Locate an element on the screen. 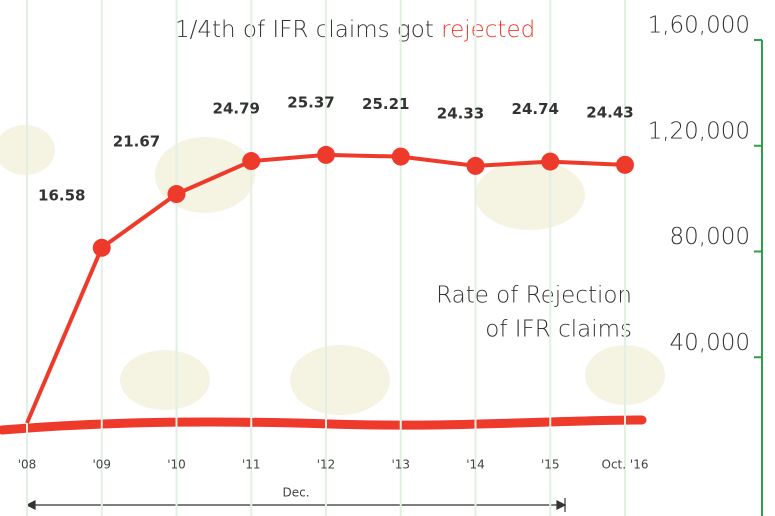 This screenshot has height=516, width=775. x-tick-label: '15 is located at coordinates (550, 465).